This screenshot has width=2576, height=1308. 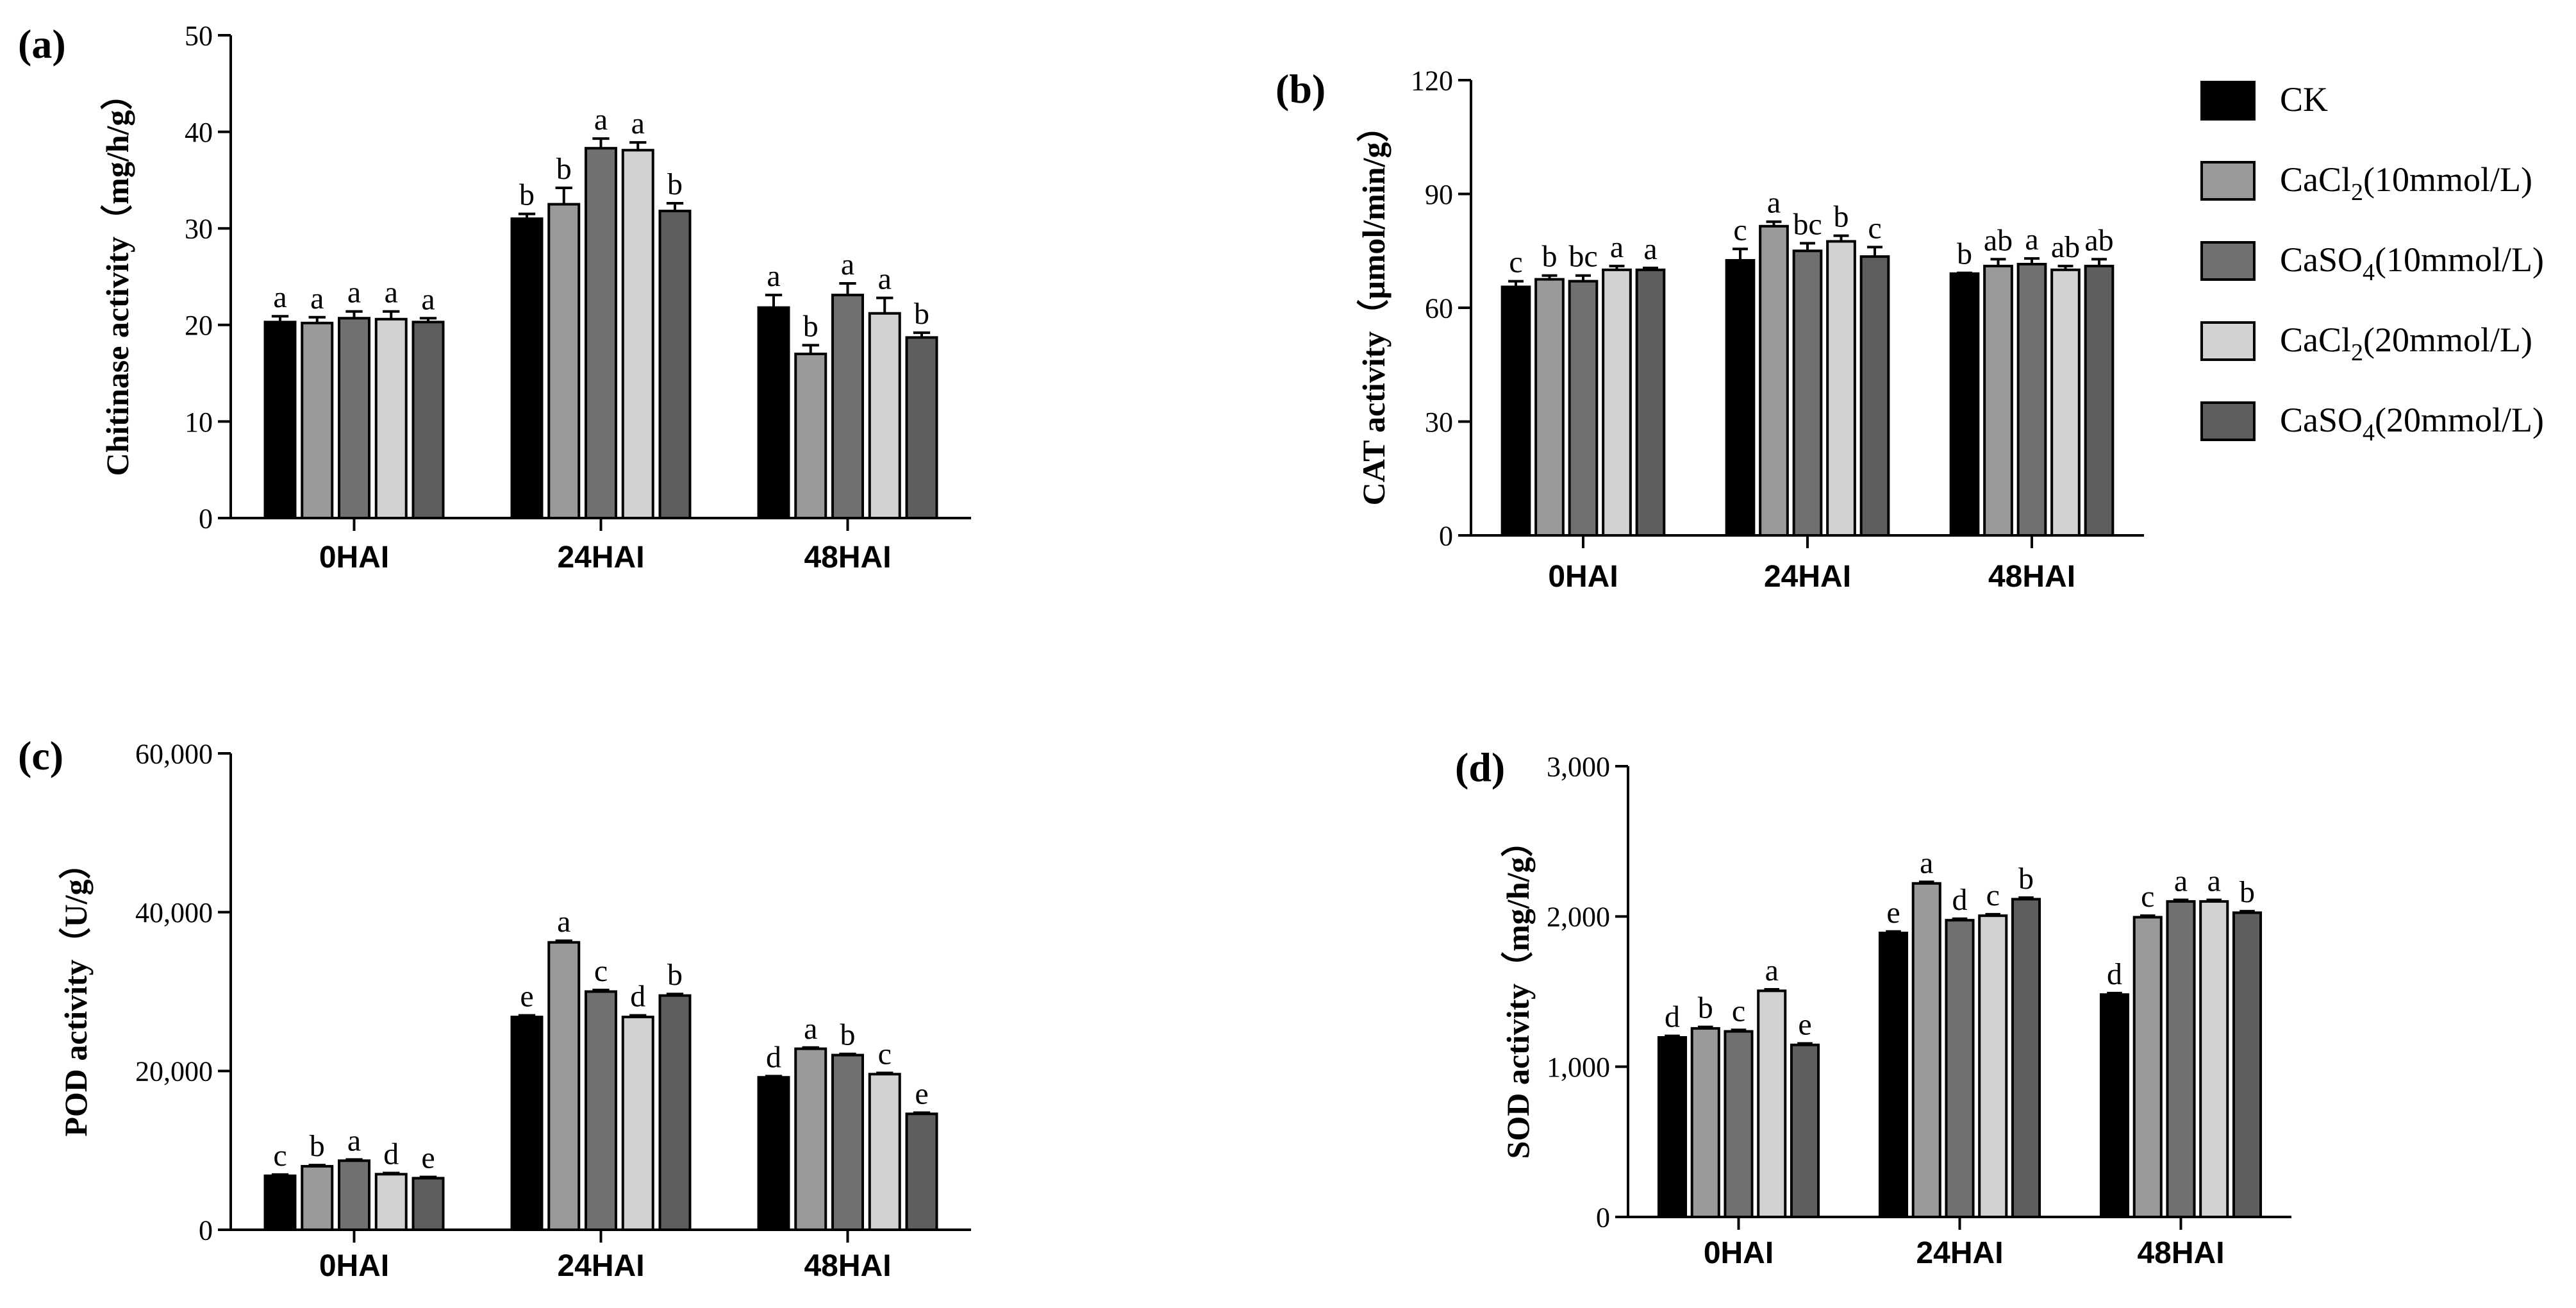 What do you see at coordinates (199, 325) in the screenshot?
I see `y-tick-label: 20` at bounding box center [199, 325].